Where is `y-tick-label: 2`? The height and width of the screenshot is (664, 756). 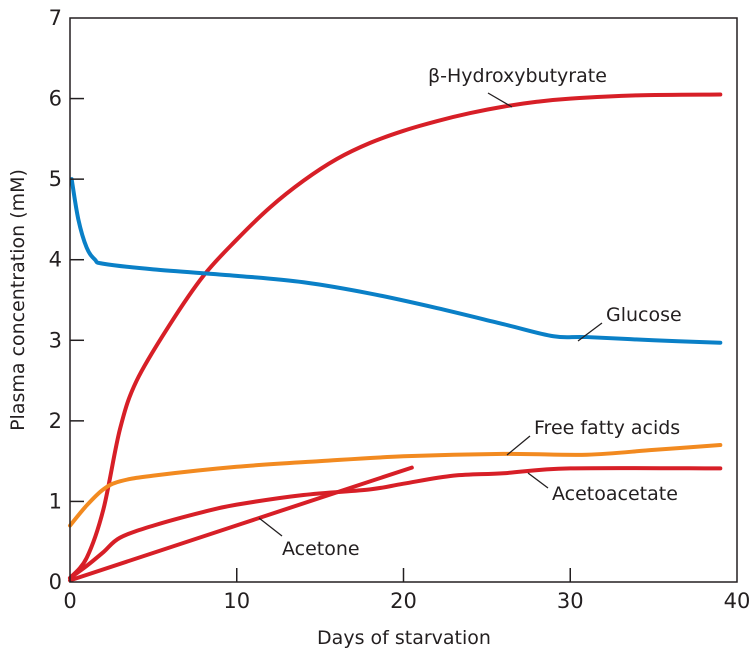 y-tick-label: 2 is located at coordinates (55, 421).